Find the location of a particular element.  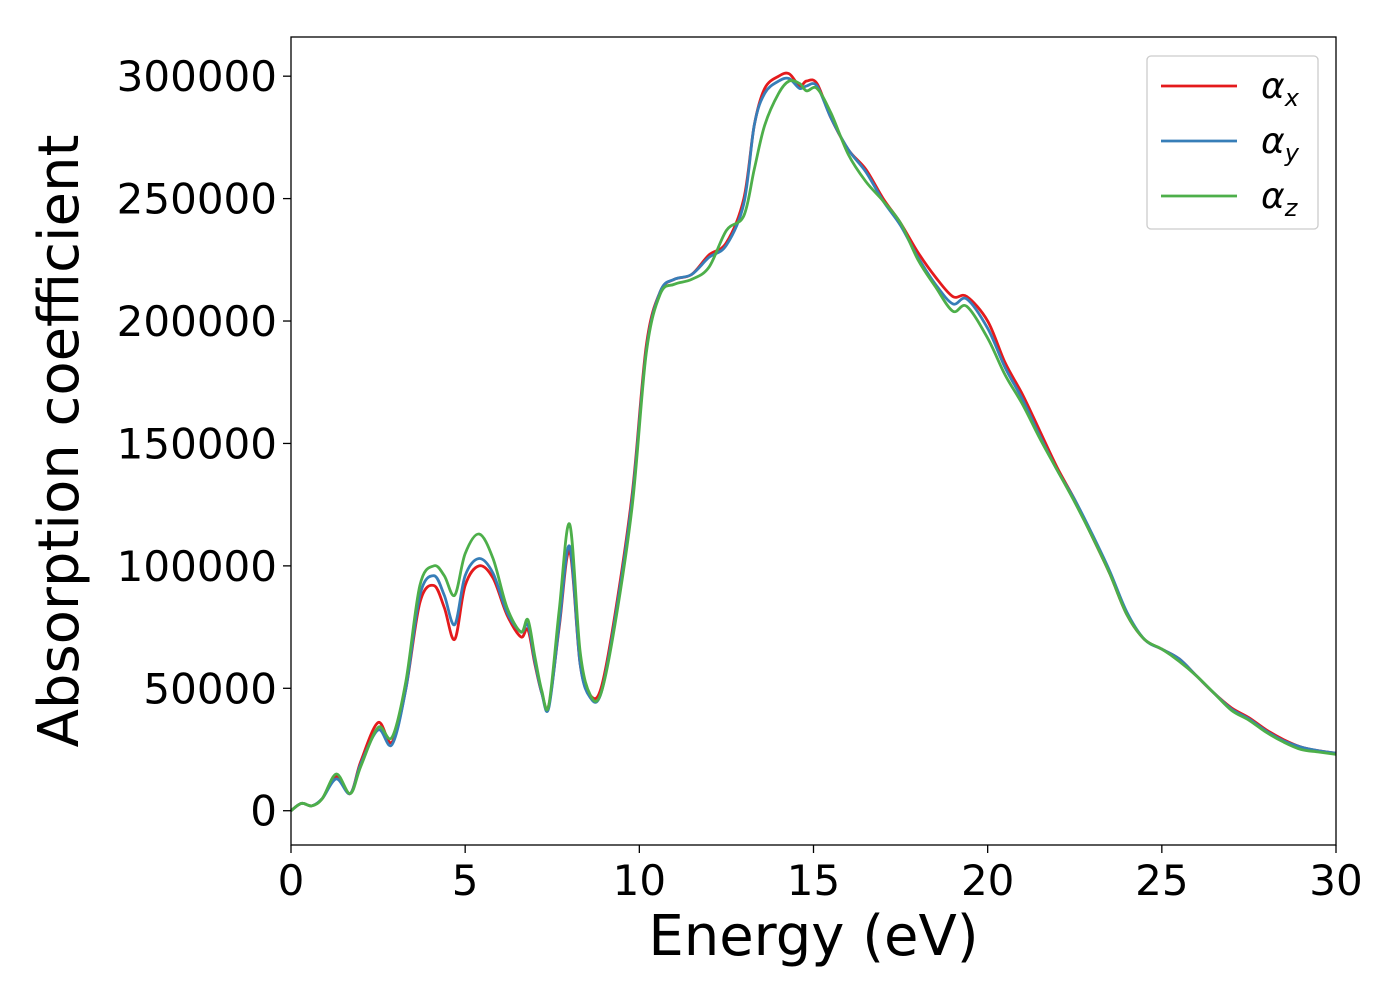

x-axis-title: Energy (eV) is located at coordinates (813, 936).